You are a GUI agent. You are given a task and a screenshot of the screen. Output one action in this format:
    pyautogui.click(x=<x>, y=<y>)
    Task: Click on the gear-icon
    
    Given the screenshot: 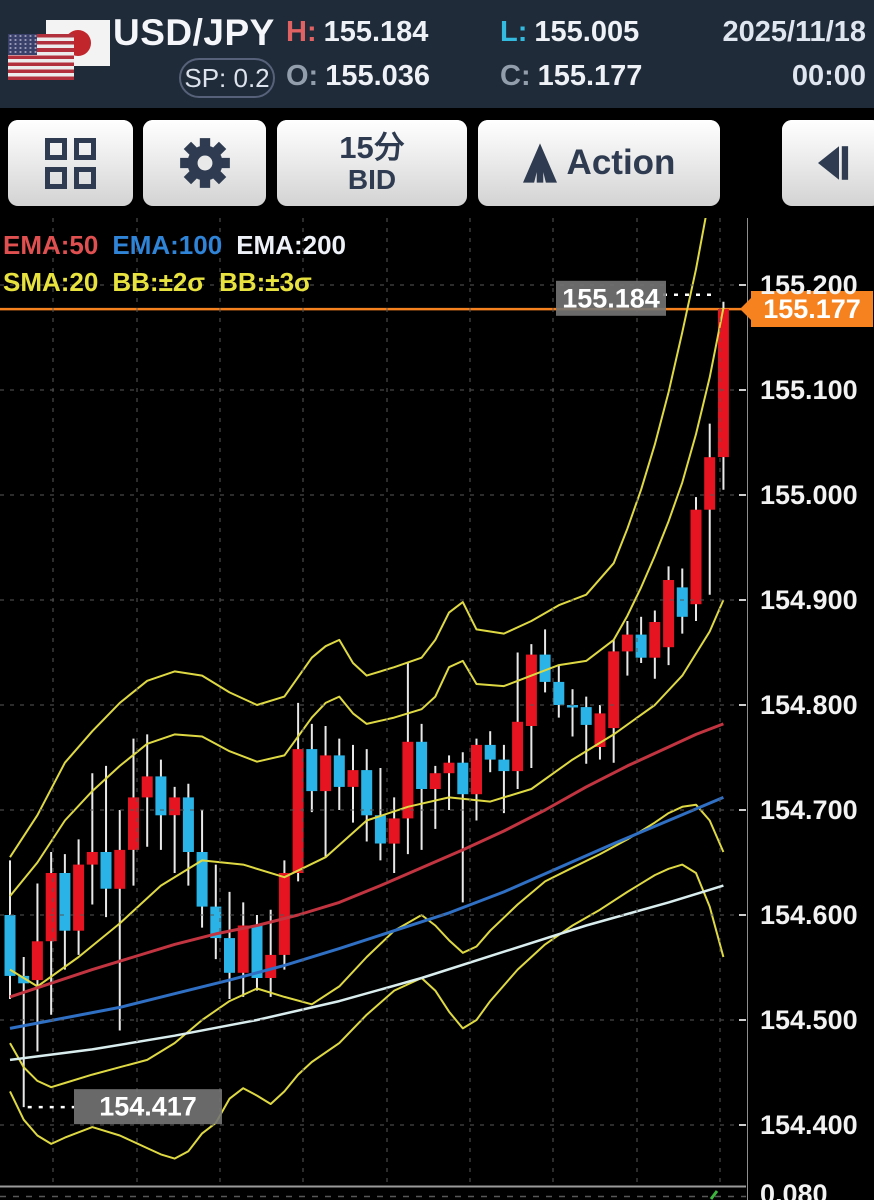 What is the action you would take?
    pyautogui.click(x=204, y=163)
    